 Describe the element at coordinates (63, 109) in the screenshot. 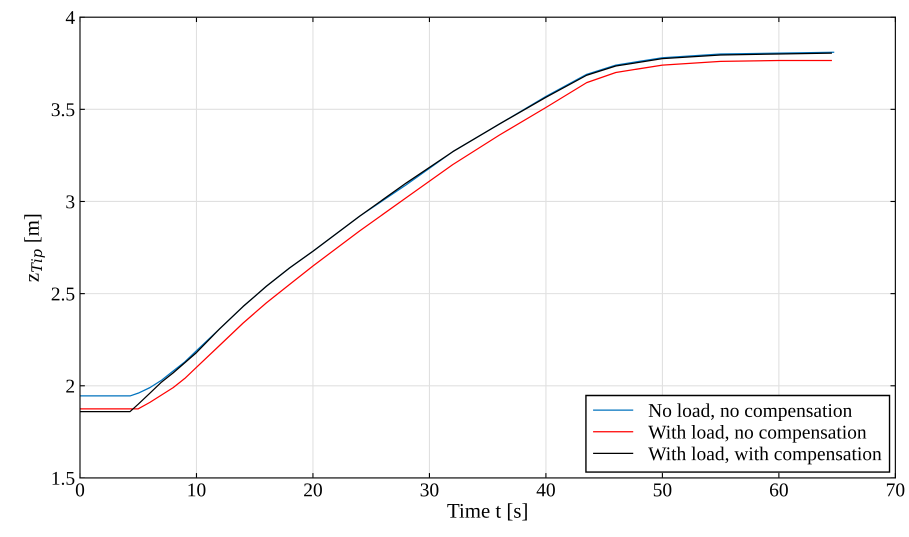

I see `y-tick-label: 3.5` at that location.